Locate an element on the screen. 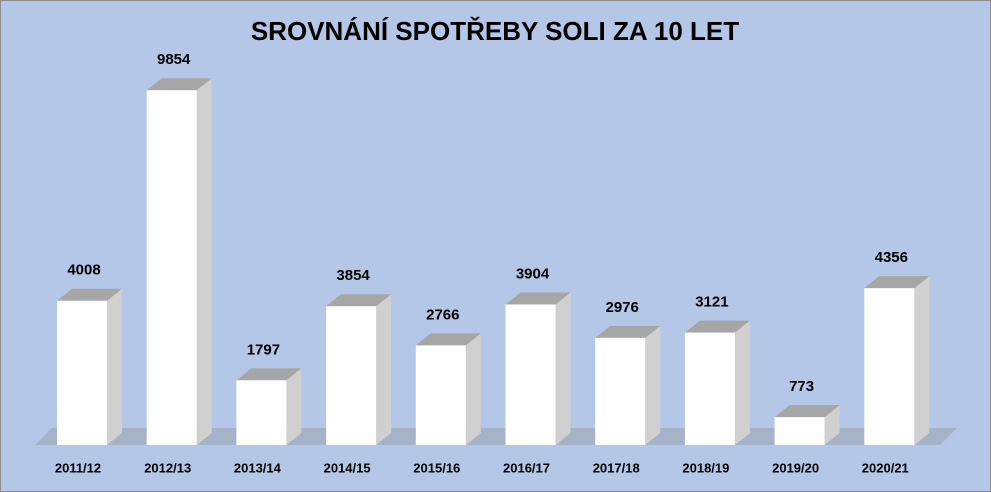  data-label: 4356 is located at coordinates (891, 257).